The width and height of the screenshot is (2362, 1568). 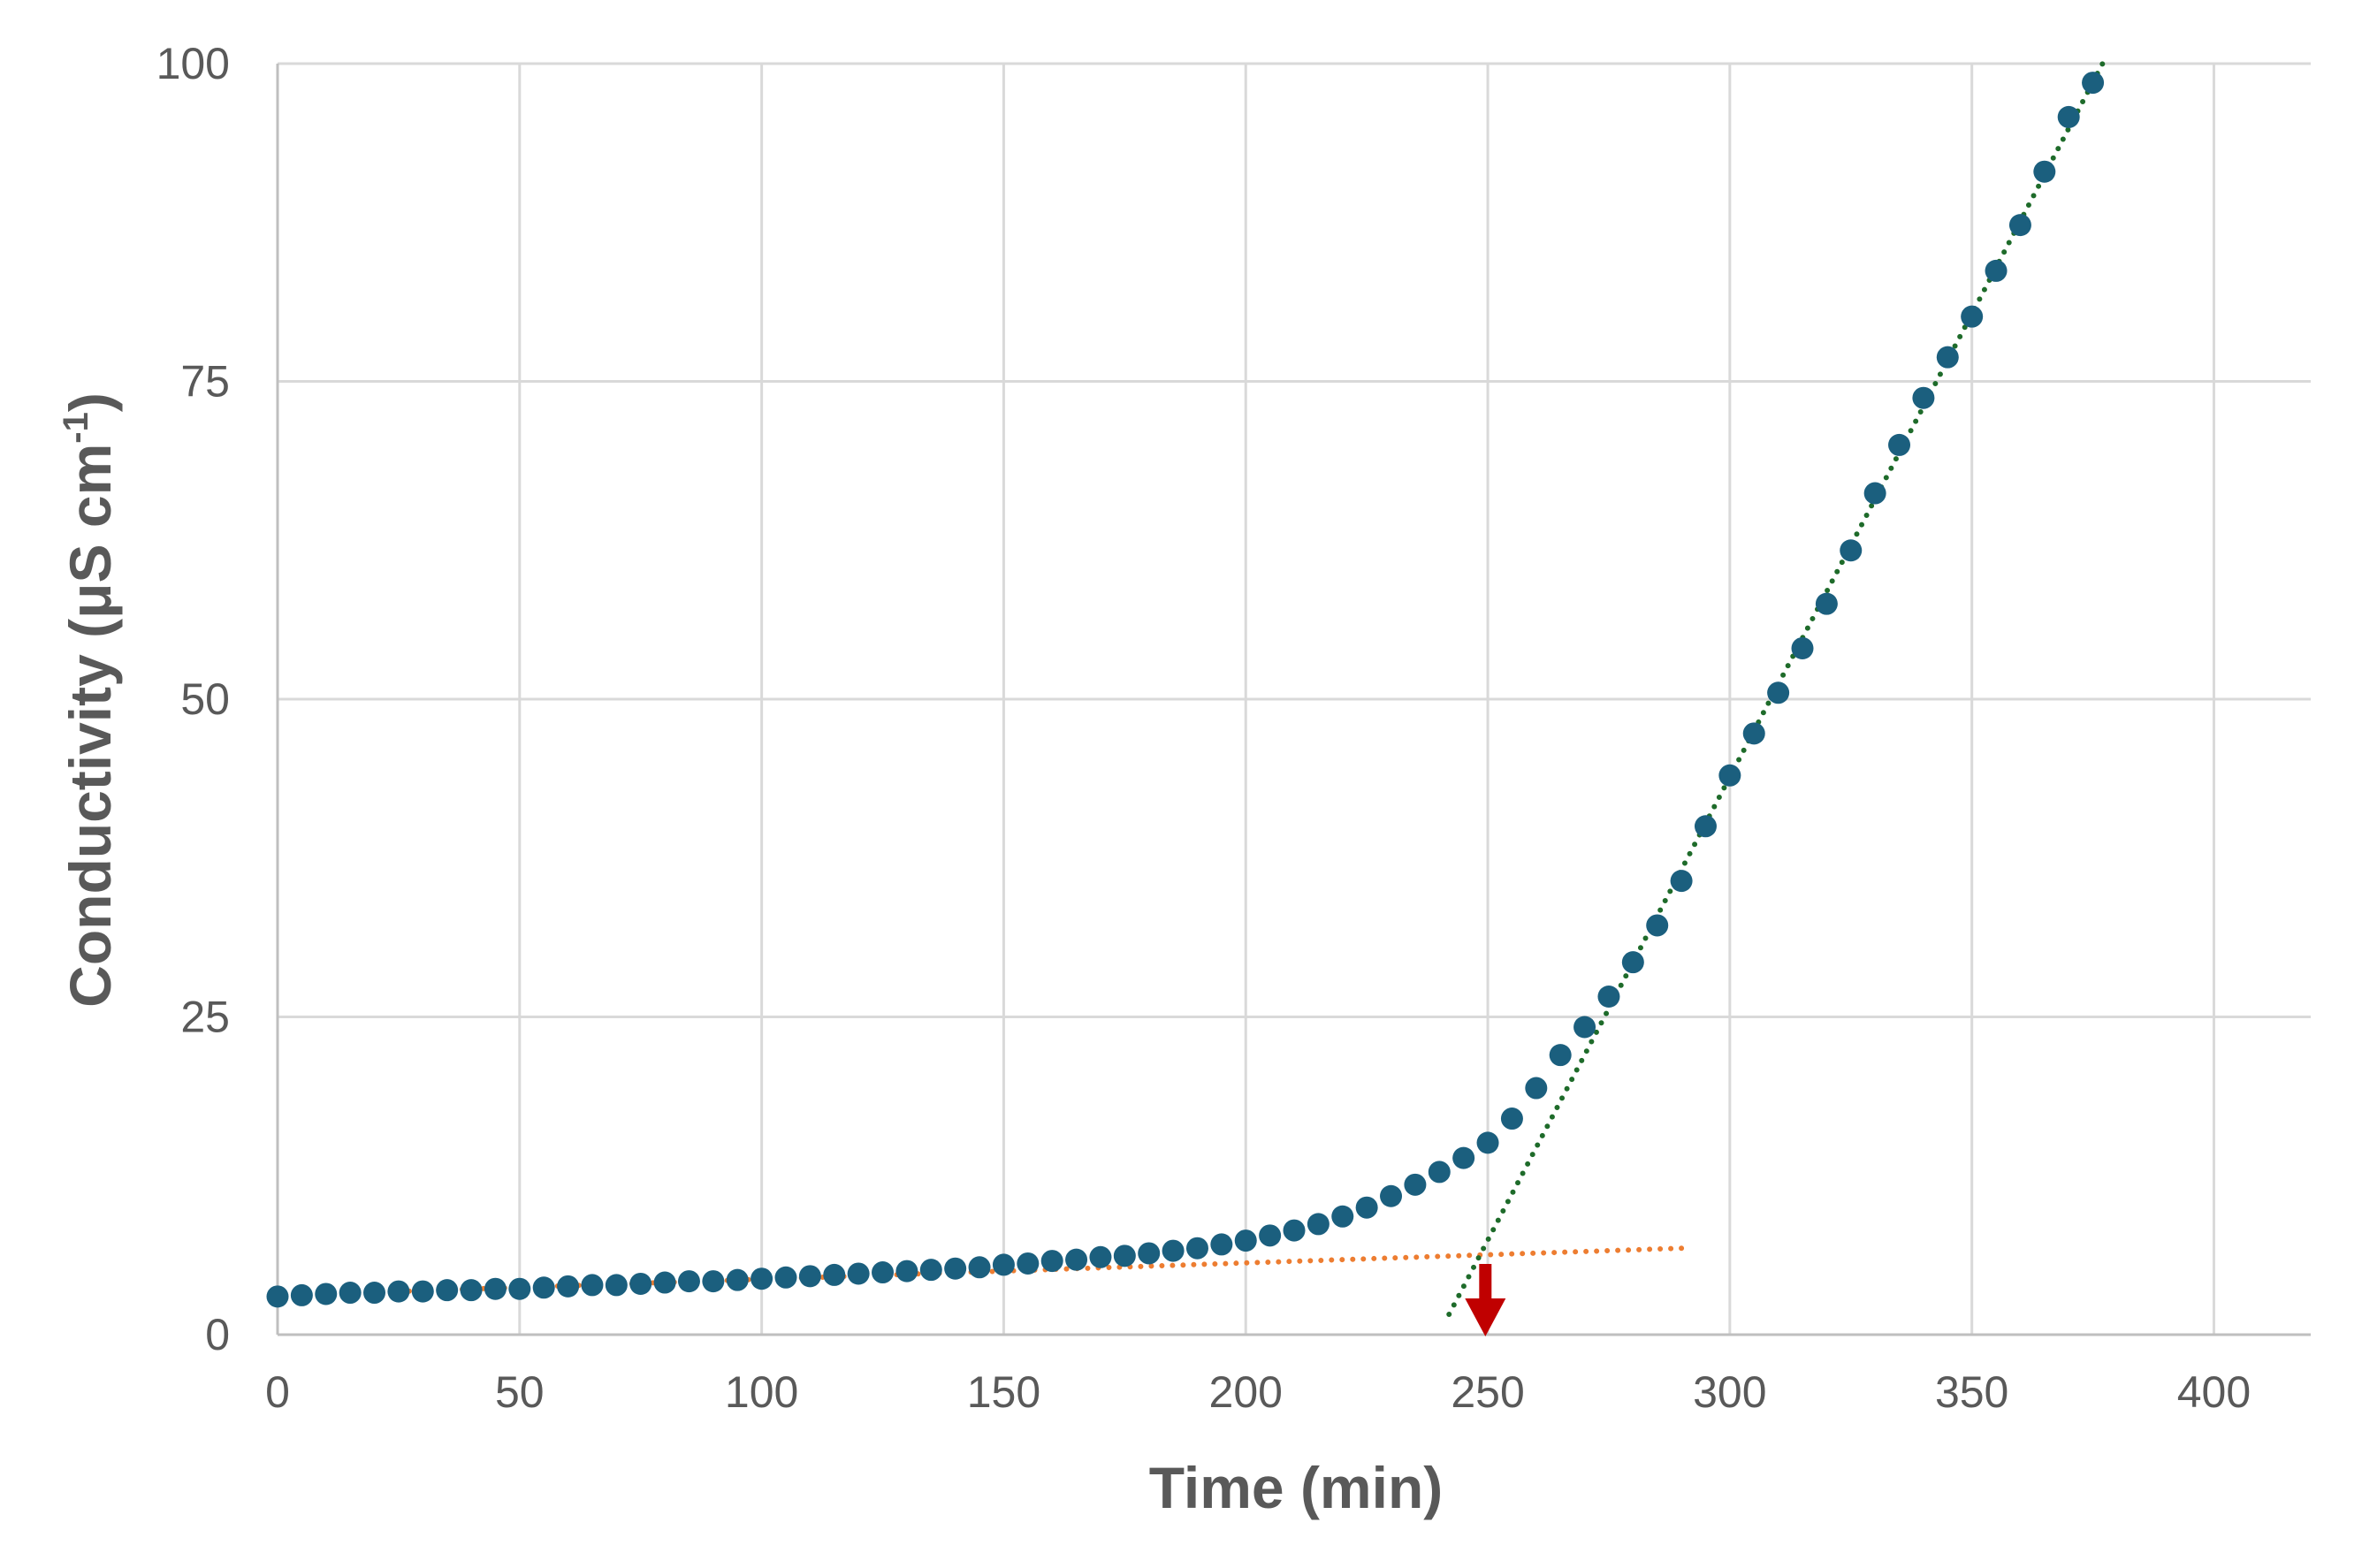 I want to click on x-tick-label: 100, so click(x=762, y=1392).